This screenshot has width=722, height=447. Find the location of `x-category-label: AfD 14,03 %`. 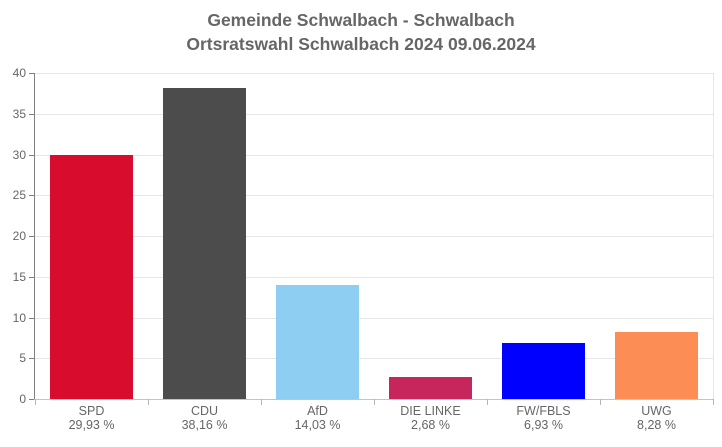

x-category-label: AfD 14,03 % is located at coordinates (317, 418).